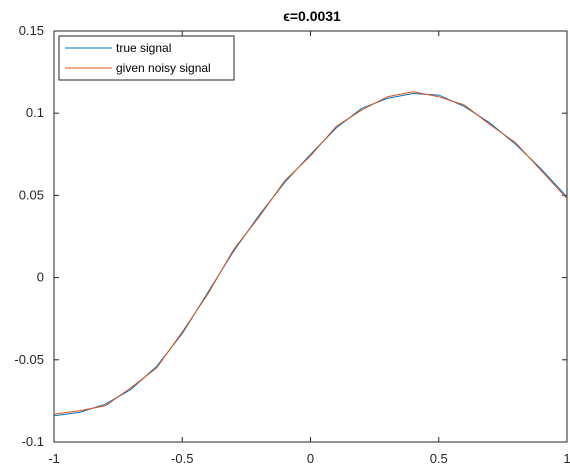  I want to click on x-tick-label: -1, so click(54, 458).